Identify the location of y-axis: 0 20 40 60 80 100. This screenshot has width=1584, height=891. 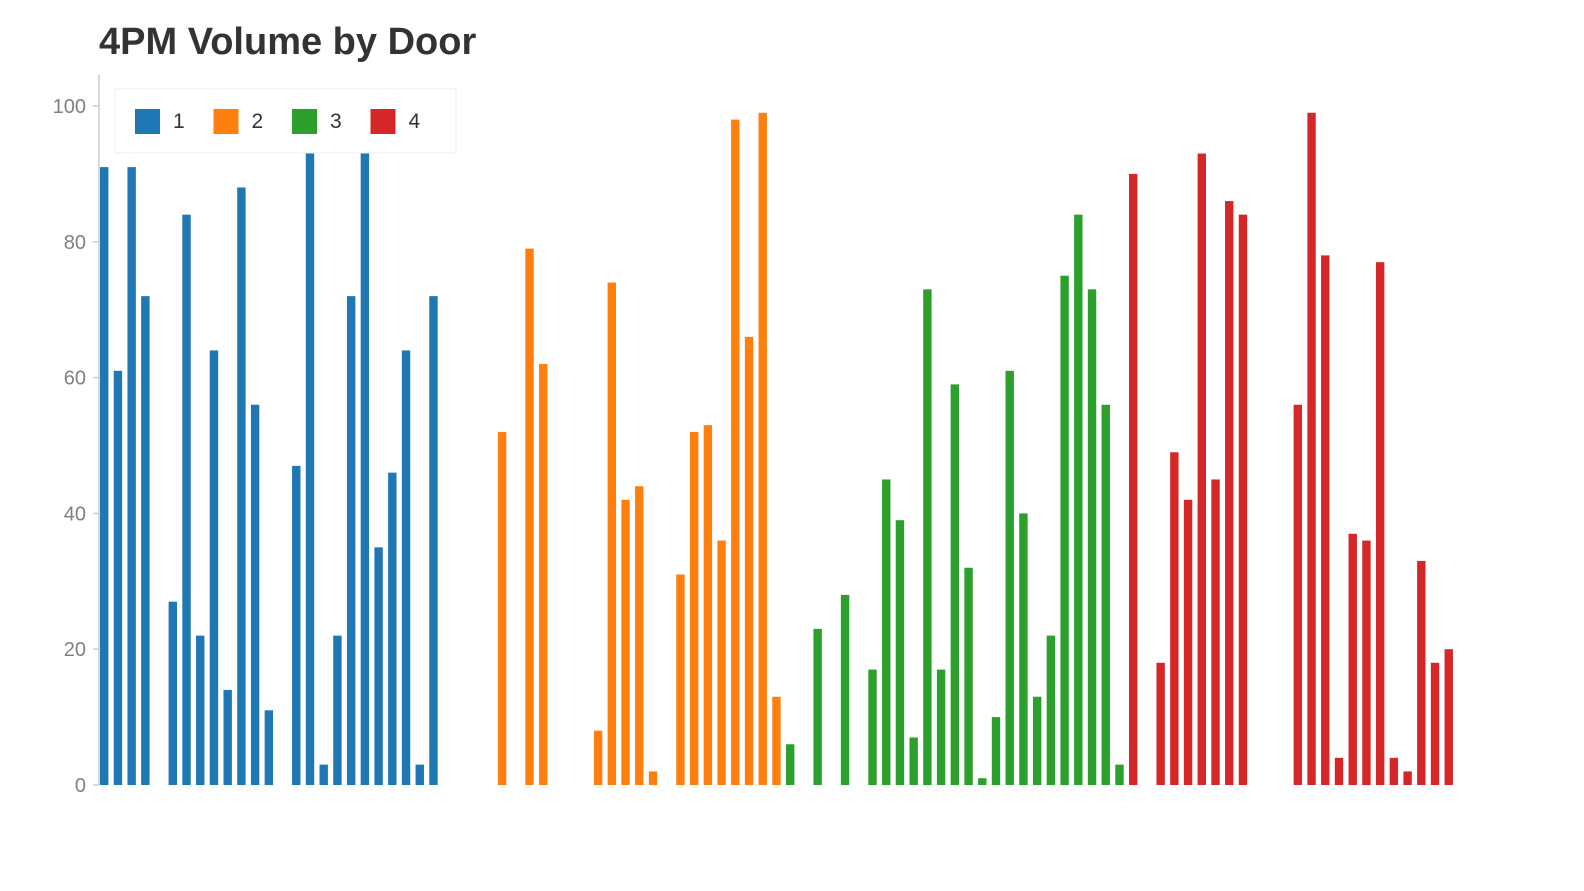
(76, 436).